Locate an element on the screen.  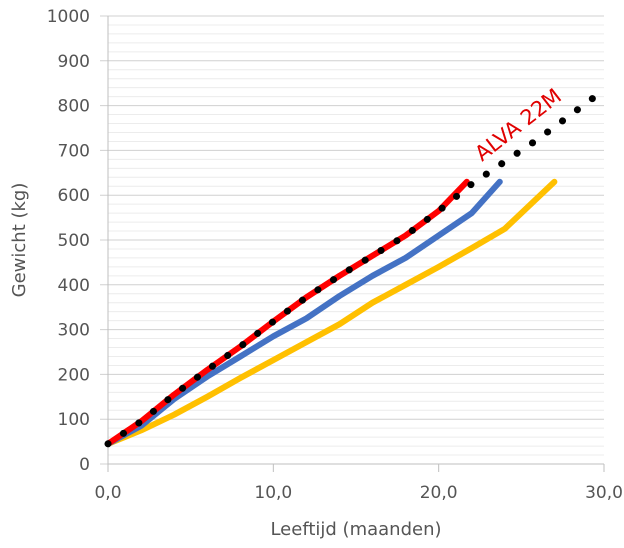
y-axis-title: Gewicht (kg) is located at coordinates (19, 240).